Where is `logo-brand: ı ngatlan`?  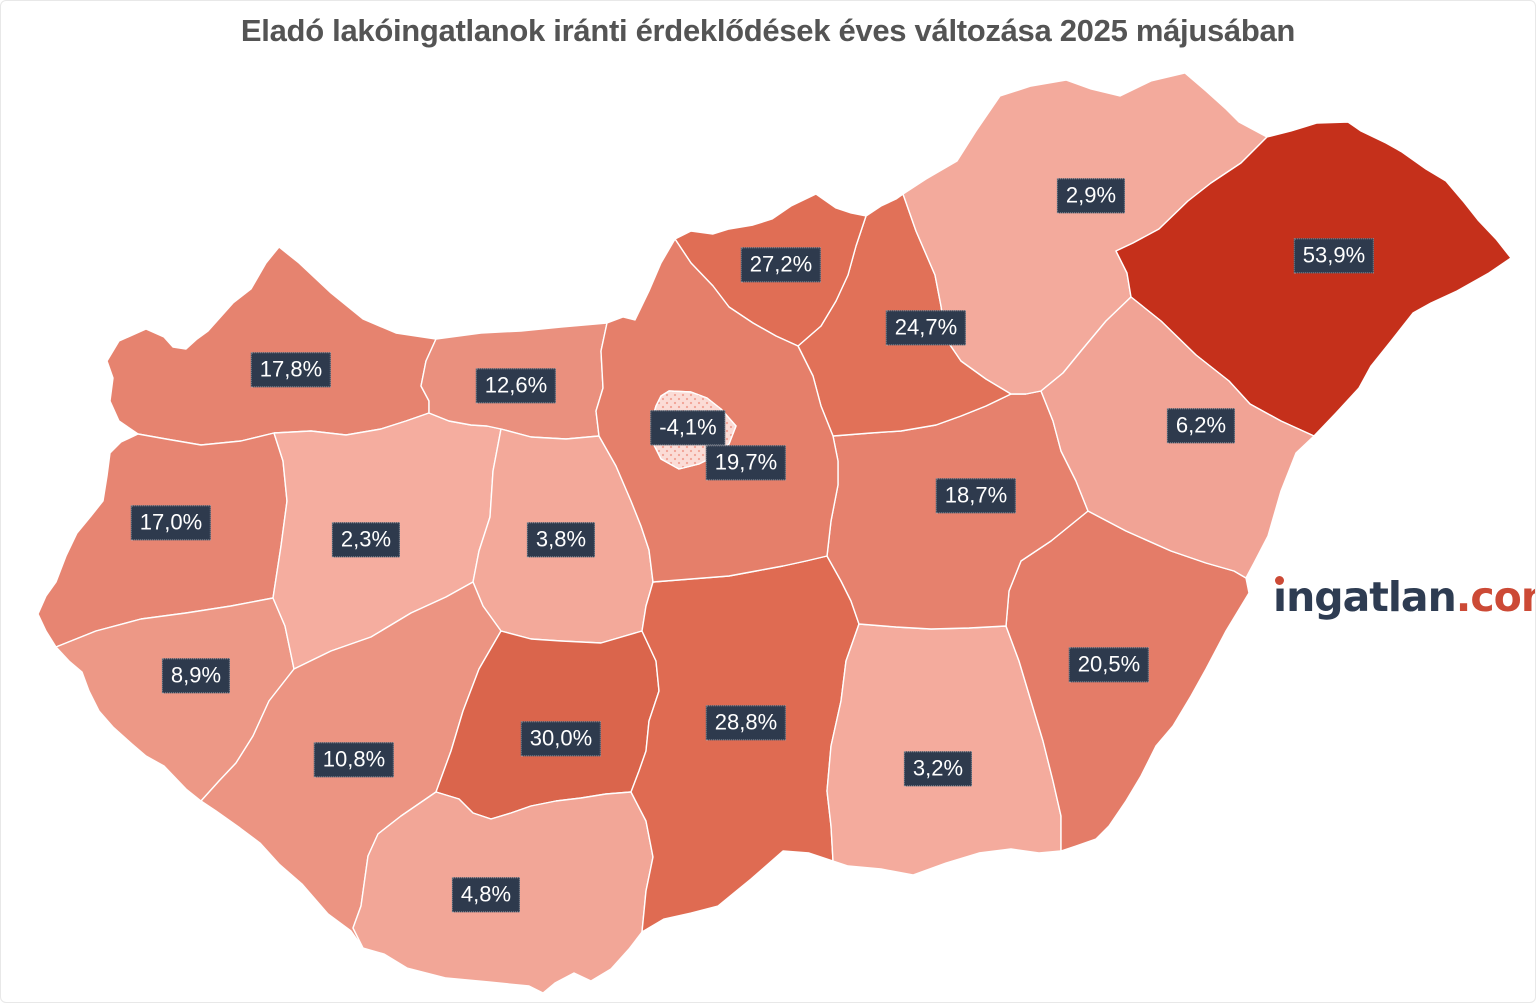 logo-brand: ı ngatlan is located at coordinates (1365, 597).